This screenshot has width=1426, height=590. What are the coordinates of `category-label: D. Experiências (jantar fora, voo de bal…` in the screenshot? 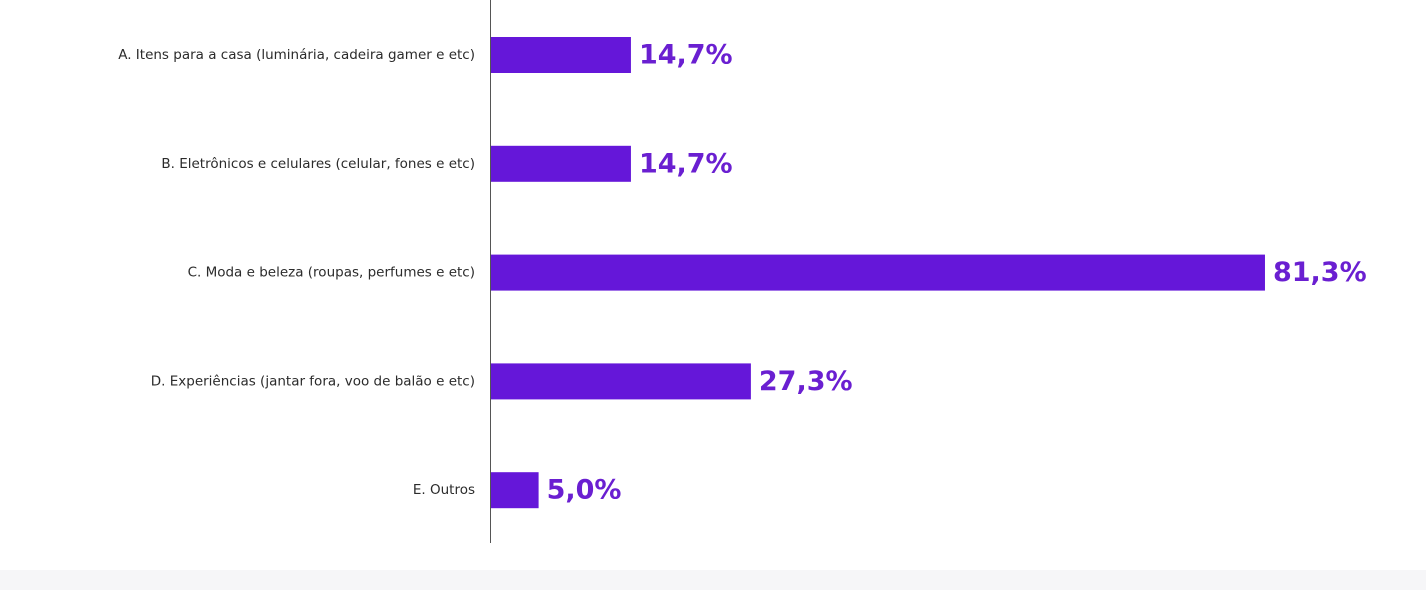 It's located at (313, 381).